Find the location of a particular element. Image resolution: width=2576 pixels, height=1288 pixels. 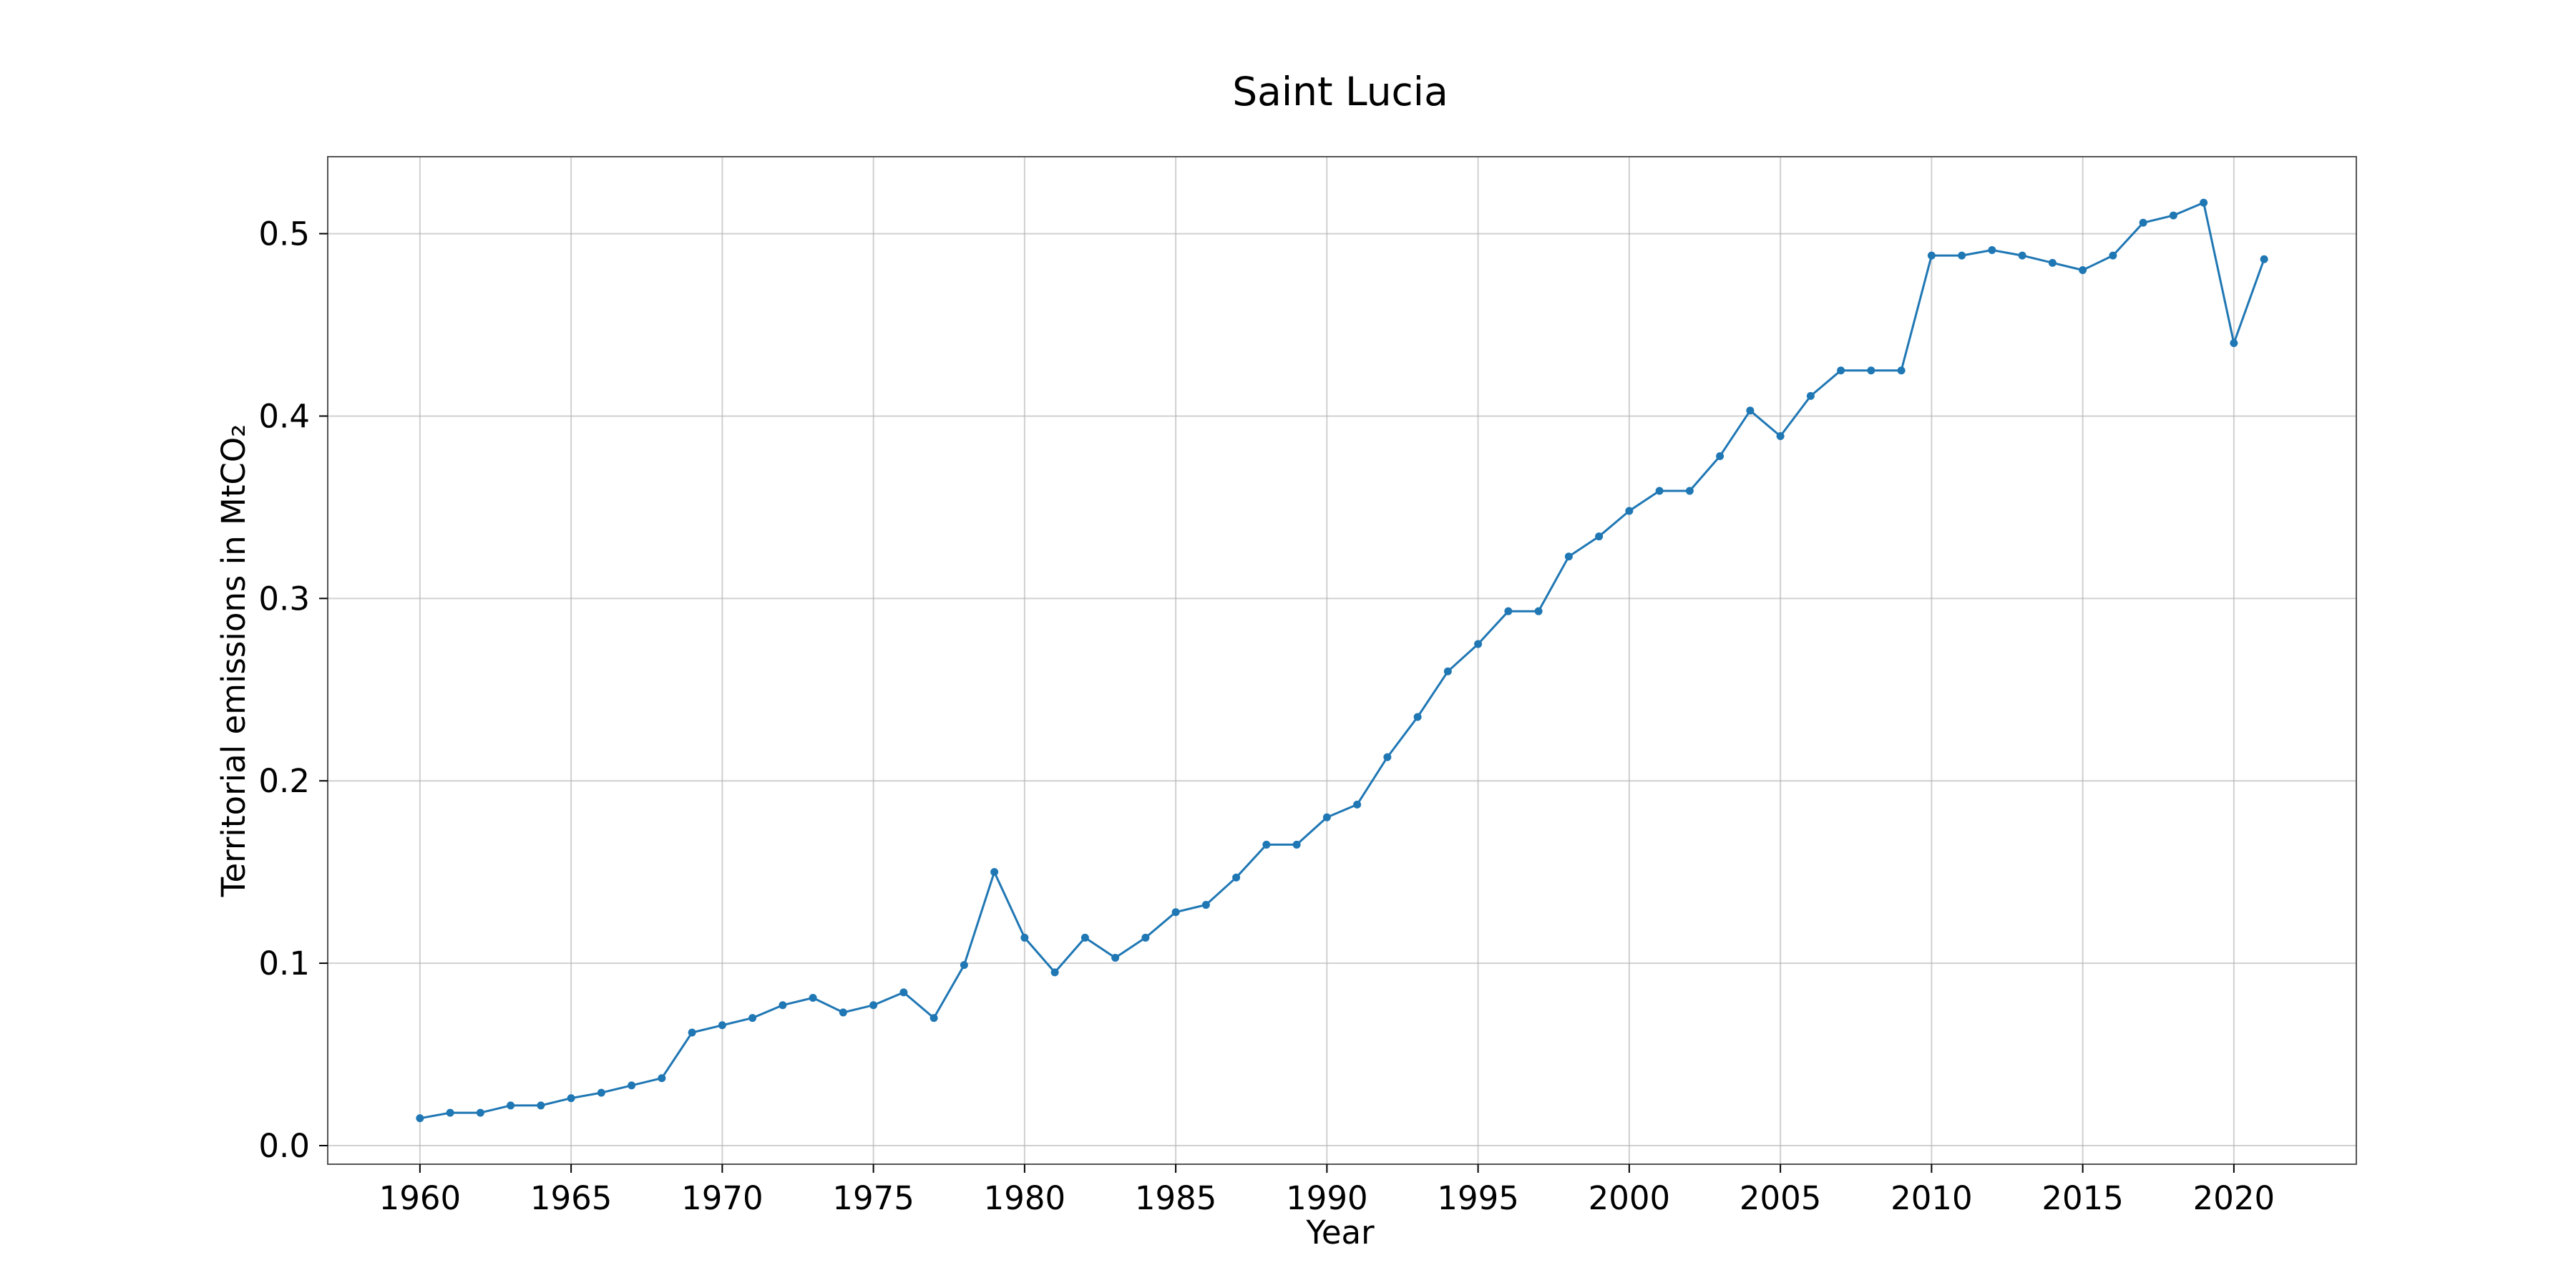

x-tick-label: 1970 is located at coordinates (722, 1198).